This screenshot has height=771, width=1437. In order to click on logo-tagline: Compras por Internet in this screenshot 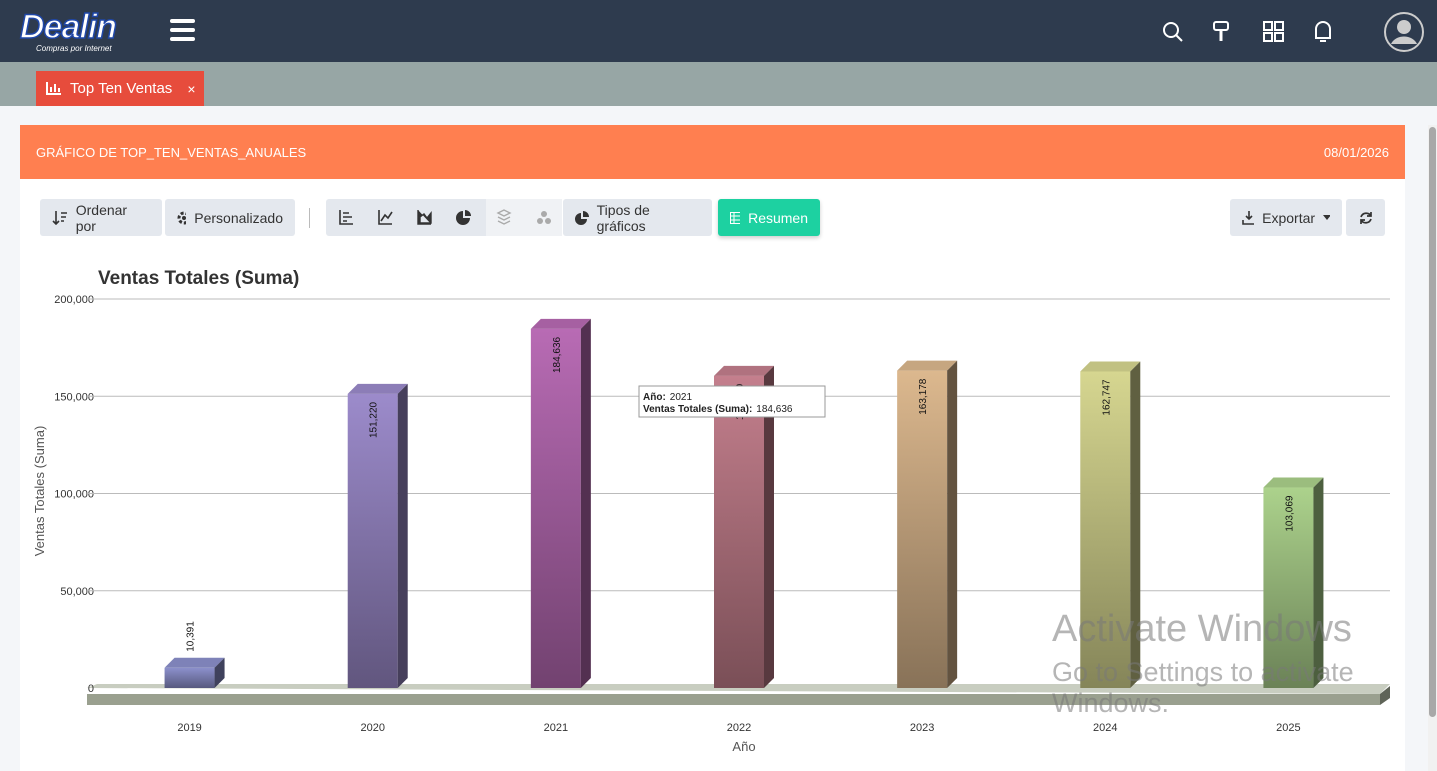, I will do `click(74, 48)`.